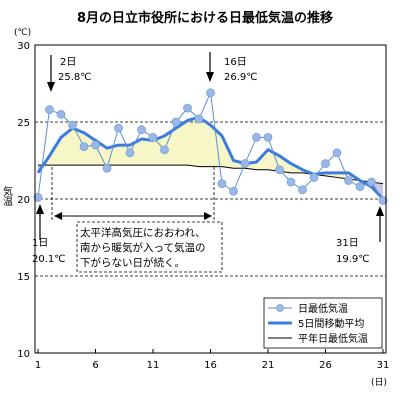 This screenshot has height=400, width=400. I want to click on annotation-day1: 1日 20.1℃, so click(49, 234).